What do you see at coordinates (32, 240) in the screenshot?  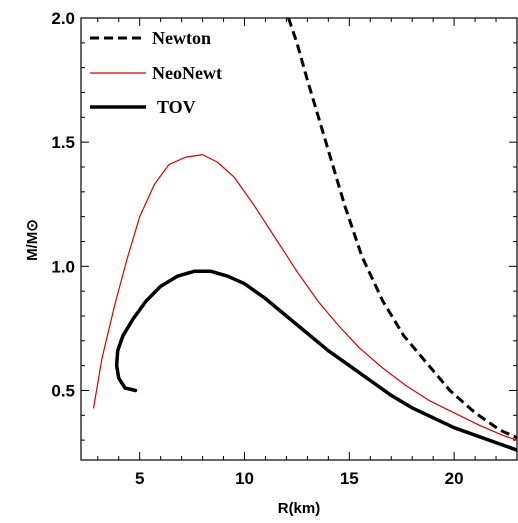 I see `y-axis-title: M/M⊙` at bounding box center [32, 240].